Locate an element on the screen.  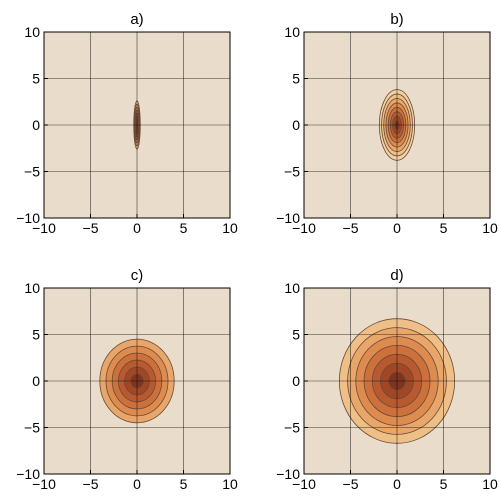
panel-title: b) is located at coordinates (396, 19).